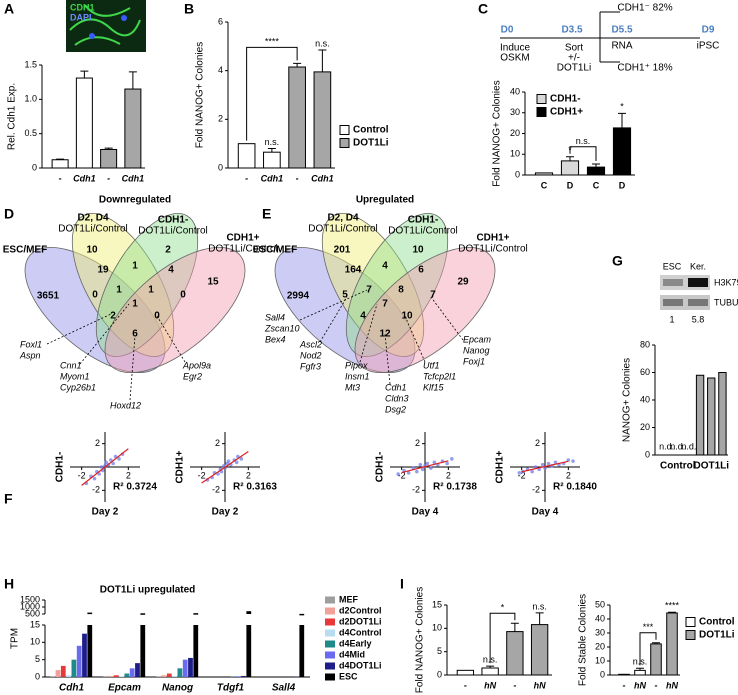 The width and height of the screenshot is (738, 695). I want to click on region-count: 2, so click(168, 250).